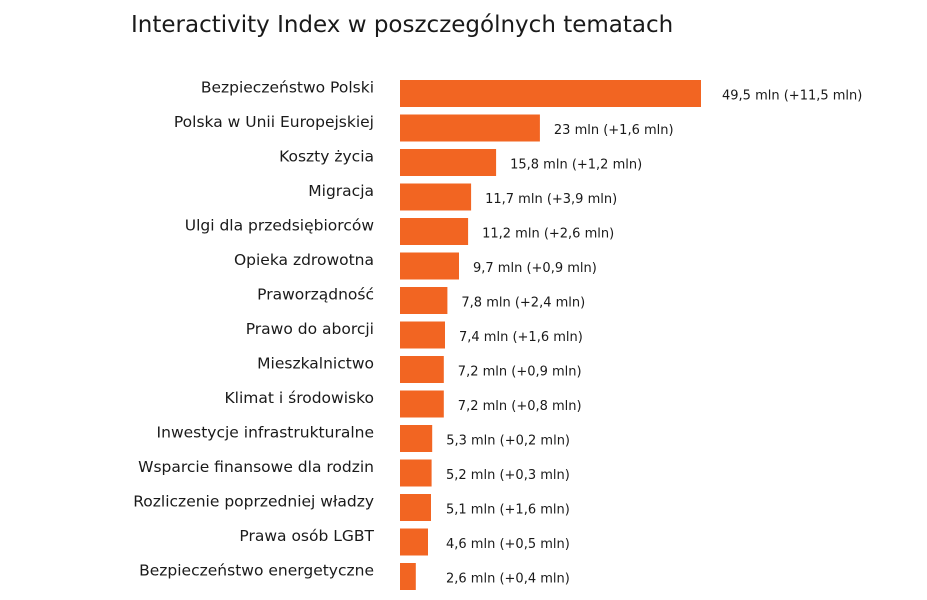 The image size is (927, 600). What do you see at coordinates (520, 372) in the screenshot?
I see `value-label-row-8: 7,2 mln (+0,9 mln)` at bounding box center [520, 372].